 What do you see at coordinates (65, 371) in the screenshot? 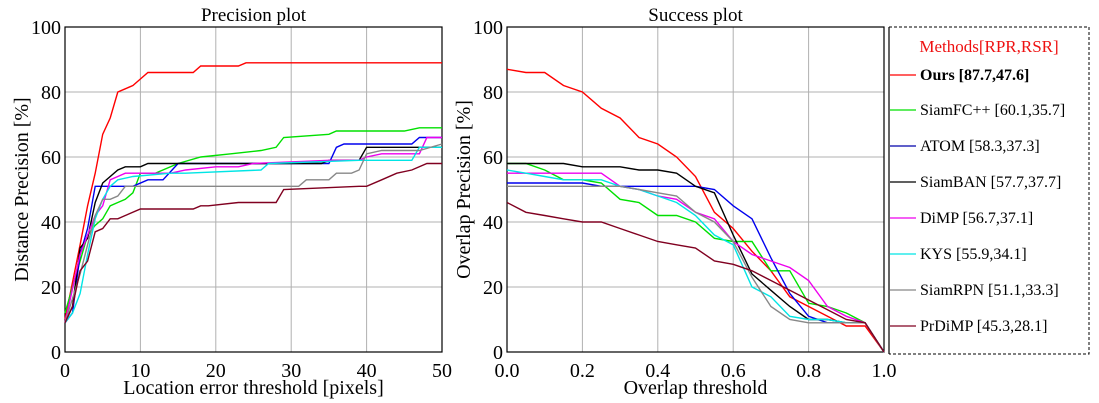
I see `x-tick-label: 0` at bounding box center [65, 371].